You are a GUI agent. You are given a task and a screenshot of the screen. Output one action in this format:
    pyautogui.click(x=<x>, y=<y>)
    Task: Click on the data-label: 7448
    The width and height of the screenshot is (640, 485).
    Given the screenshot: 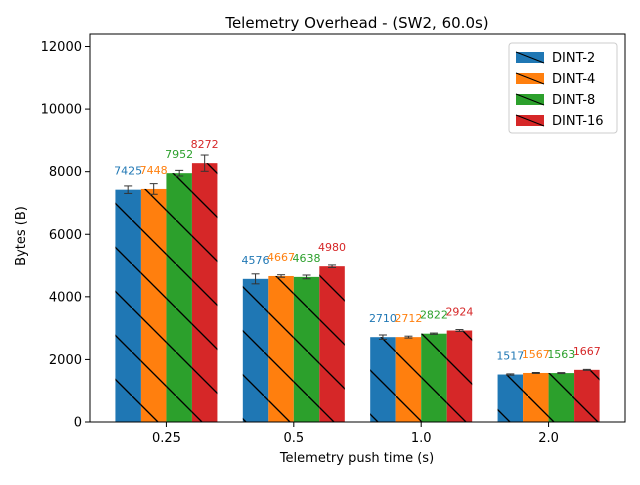 What is the action you would take?
    pyautogui.click(x=154, y=170)
    